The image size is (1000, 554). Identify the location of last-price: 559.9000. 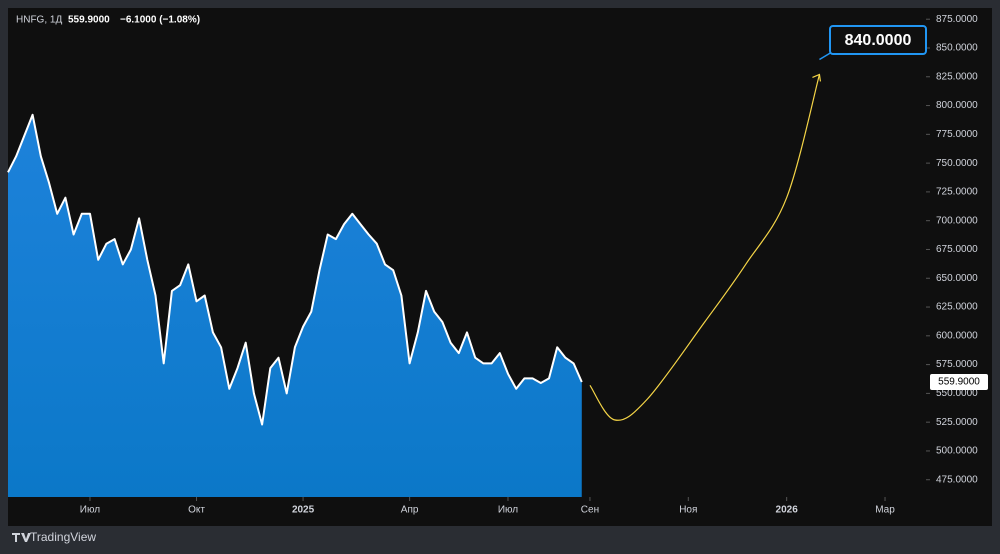
(89, 20).